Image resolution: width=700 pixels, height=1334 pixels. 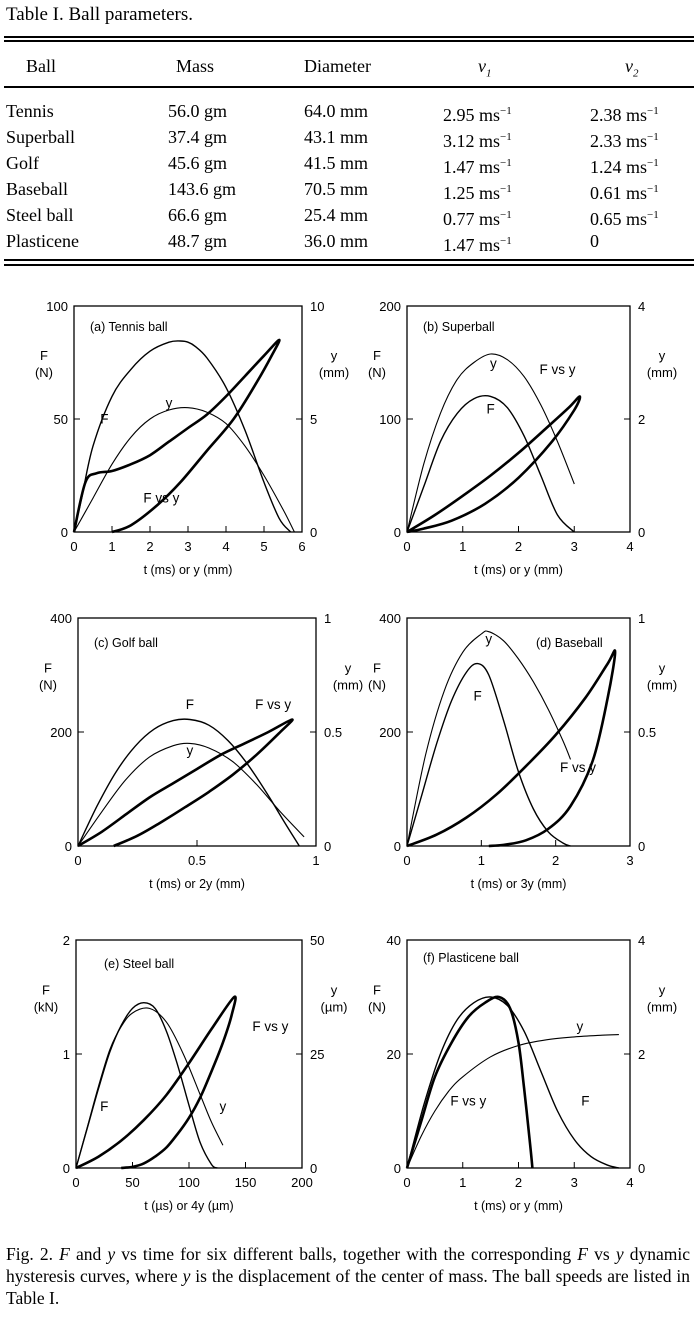 I want to click on table-cell: 3.12 ms−1, so click(x=477, y=141).